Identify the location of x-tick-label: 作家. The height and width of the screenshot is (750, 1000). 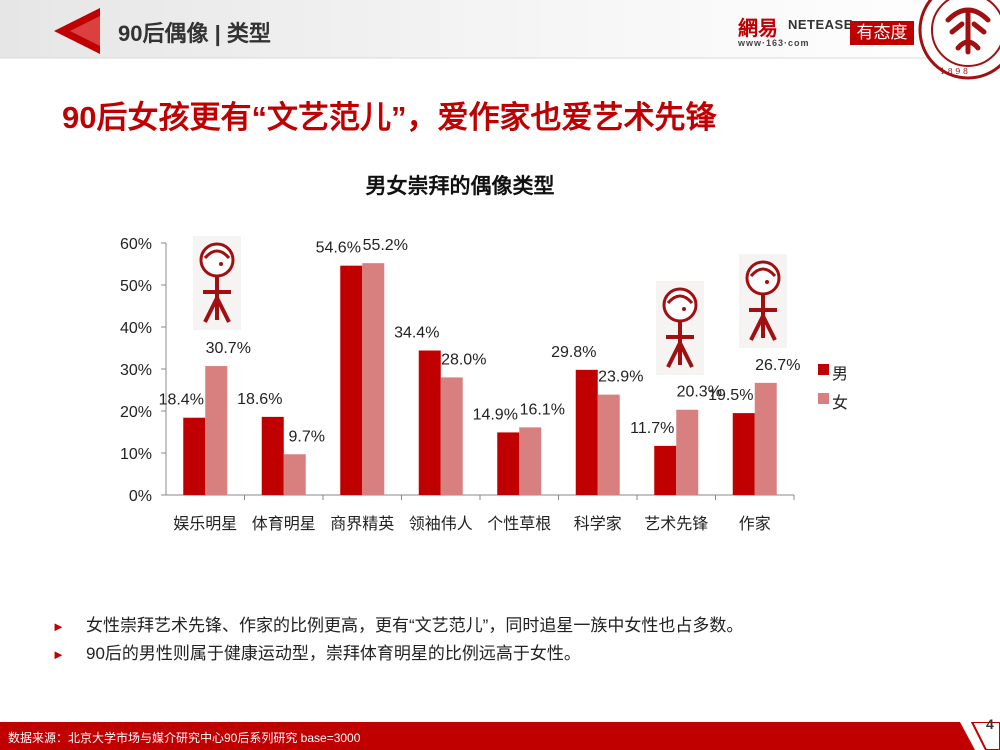
(755, 524).